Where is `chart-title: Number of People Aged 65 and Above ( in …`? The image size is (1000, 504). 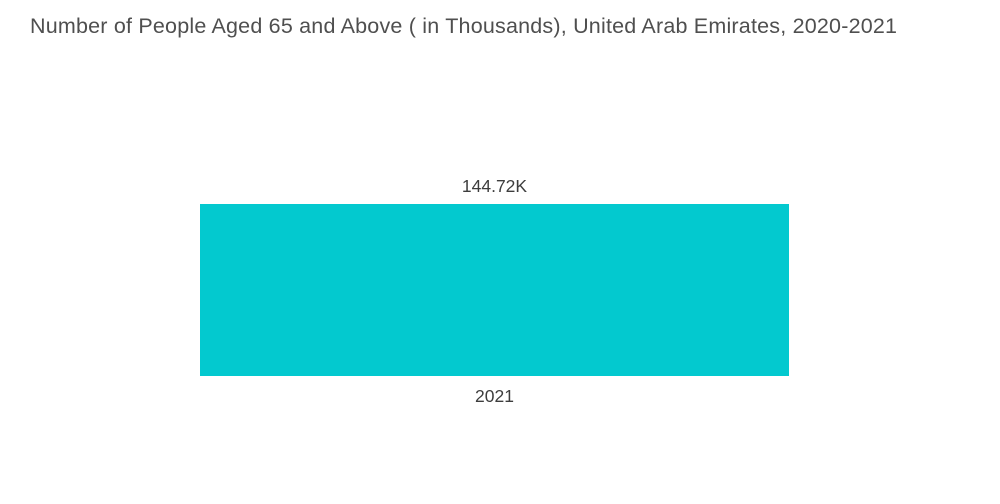 chart-title: Number of People Aged 65 and Above ( in … is located at coordinates (464, 26).